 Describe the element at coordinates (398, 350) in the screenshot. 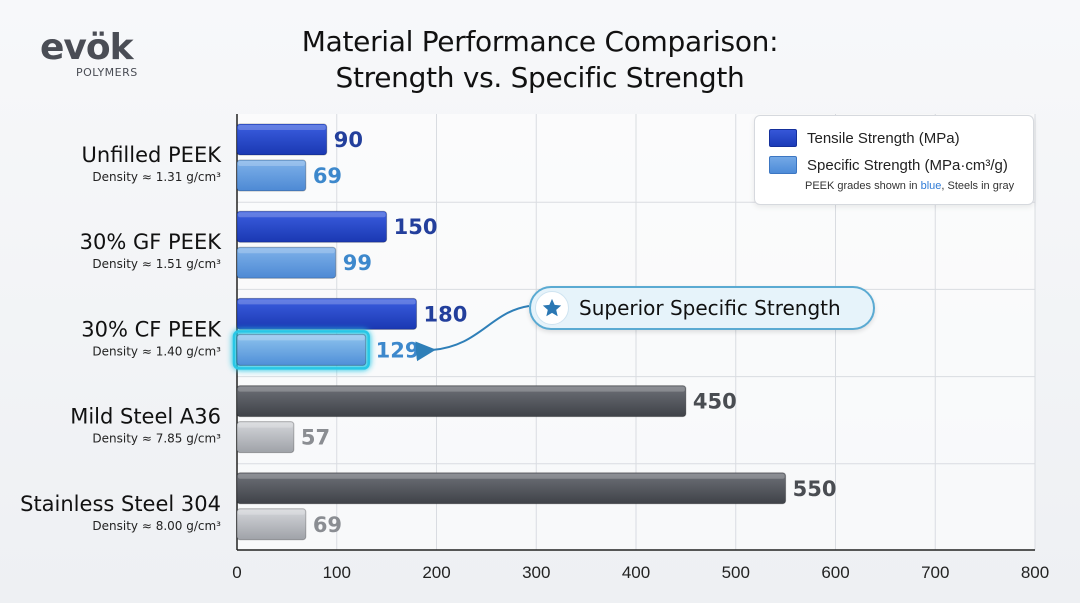

I see `value-label: 129` at that location.